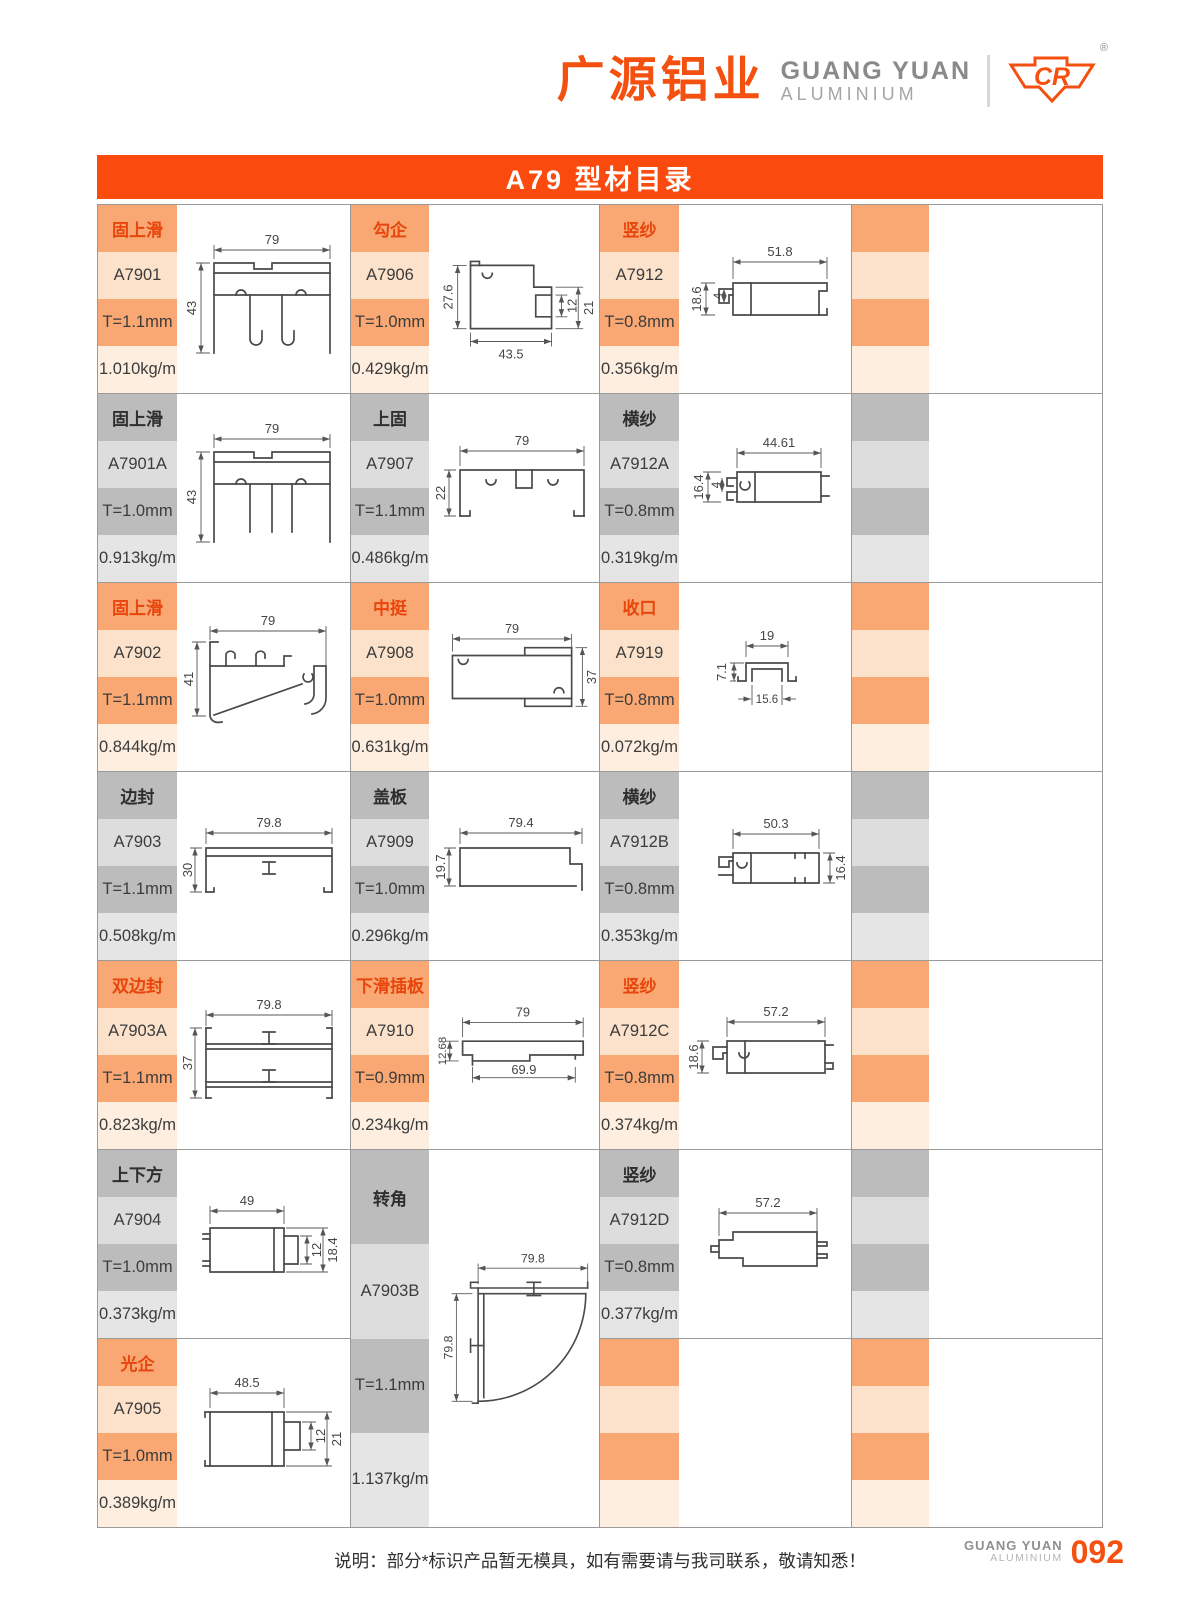 The image size is (1200, 1617). What do you see at coordinates (765, 1244) in the screenshot?
I see `drawing-a7912d: 57.2` at bounding box center [765, 1244].